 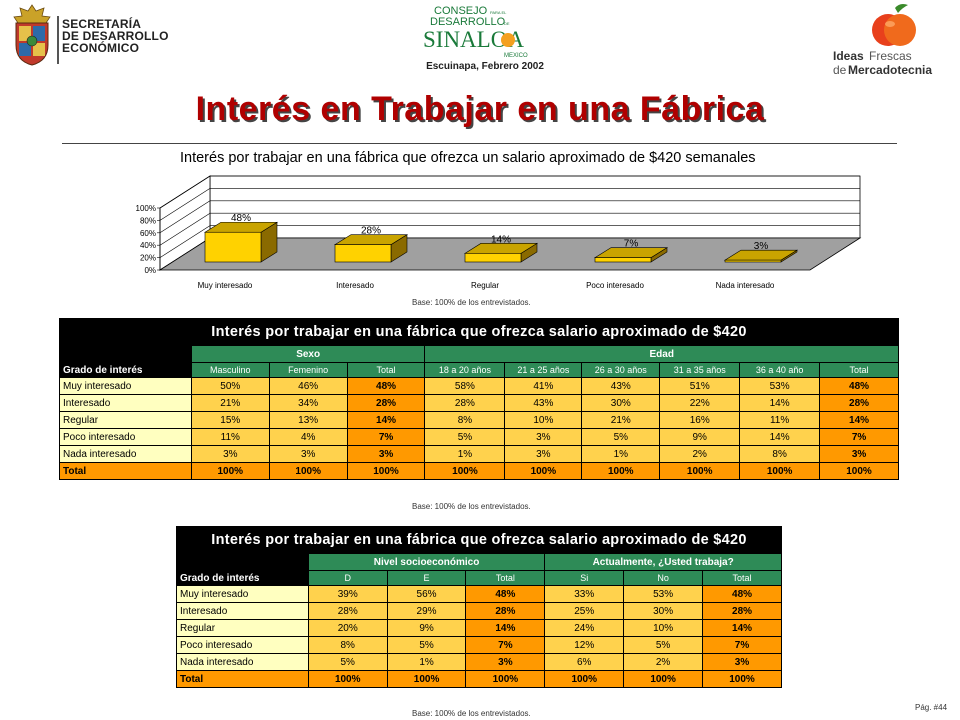 I want to click on total-row: Total 100% 100% 100% 100% 100% 100%, so click(x=479, y=679).